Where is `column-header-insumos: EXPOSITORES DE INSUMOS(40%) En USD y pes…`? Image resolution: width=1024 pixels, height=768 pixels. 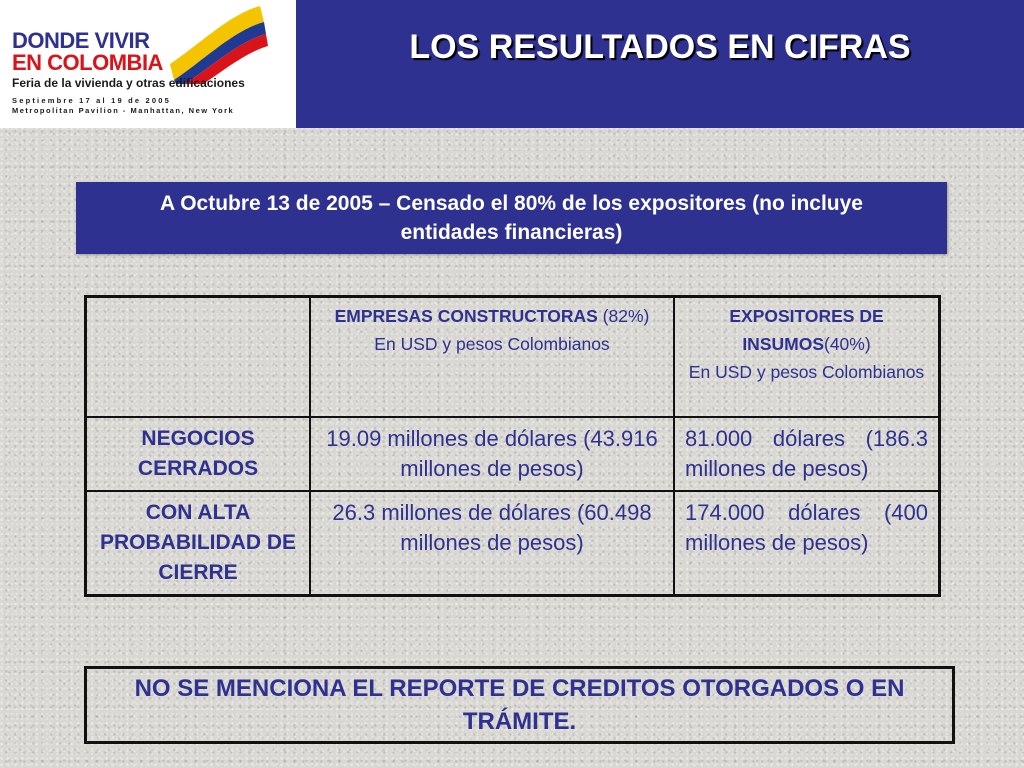
column-header-insumos: EXPOSITORES DE INSUMOS(40%) En USD y pes… is located at coordinates (807, 356).